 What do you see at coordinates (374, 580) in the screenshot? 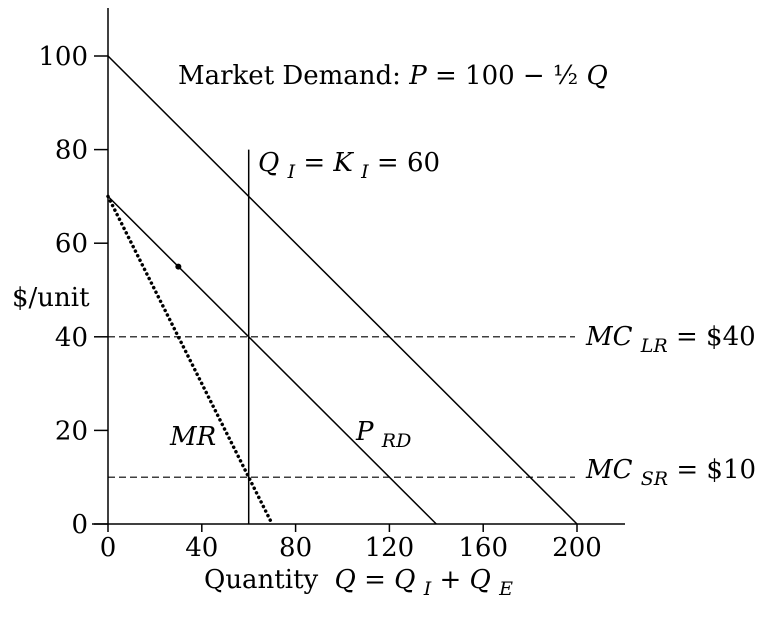
I see `x-axis-label-eq: Q = Q` at bounding box center [374, 580].